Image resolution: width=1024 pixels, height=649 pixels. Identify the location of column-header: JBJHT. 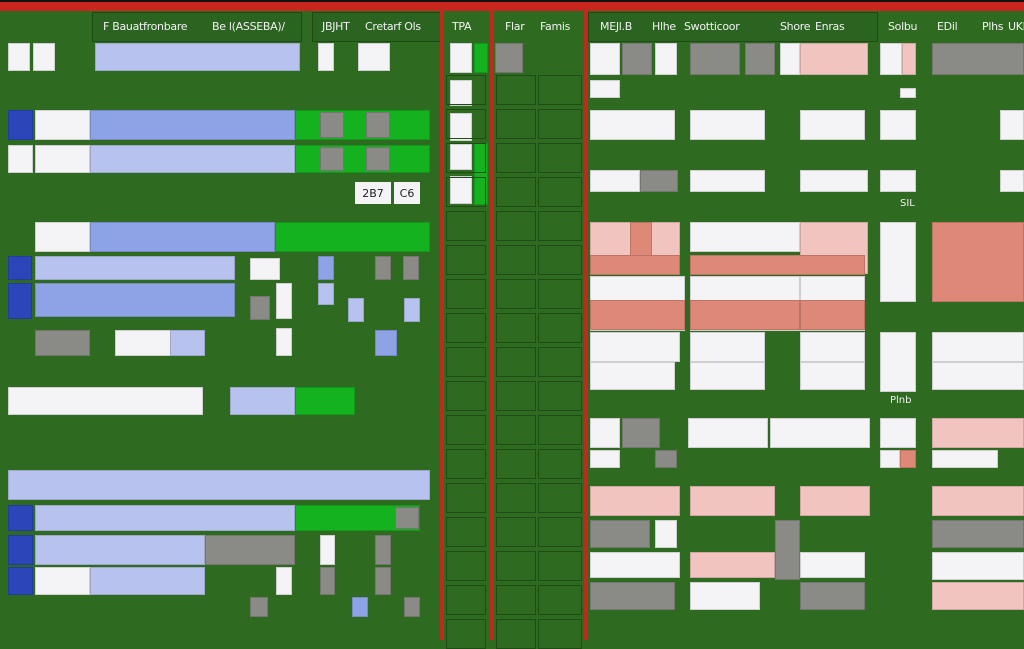
(336, 26).